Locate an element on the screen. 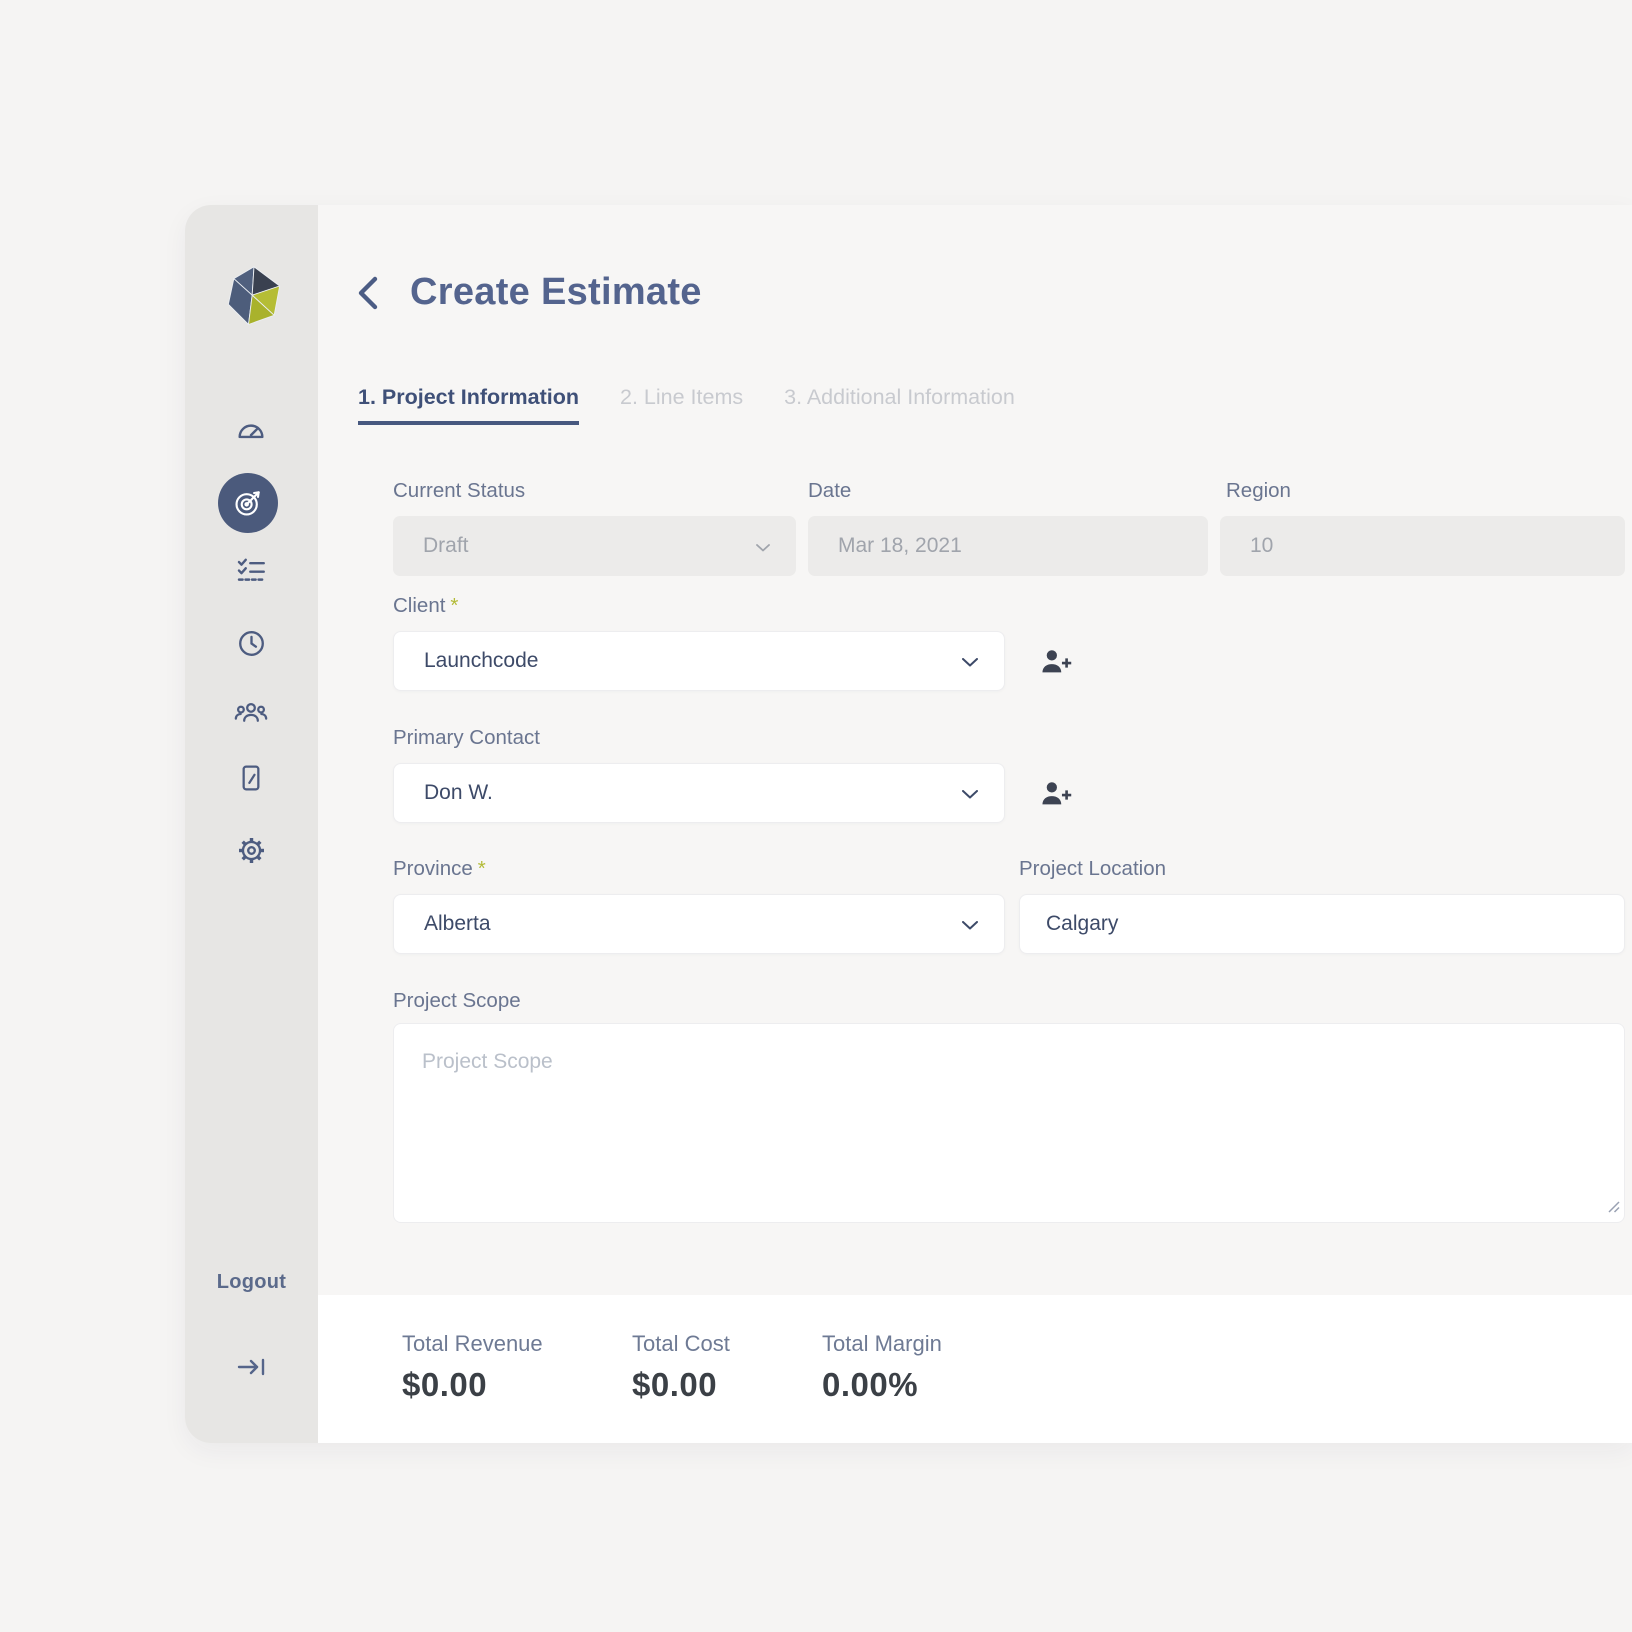  client-label: Client * is located at coordinates (425, 606).